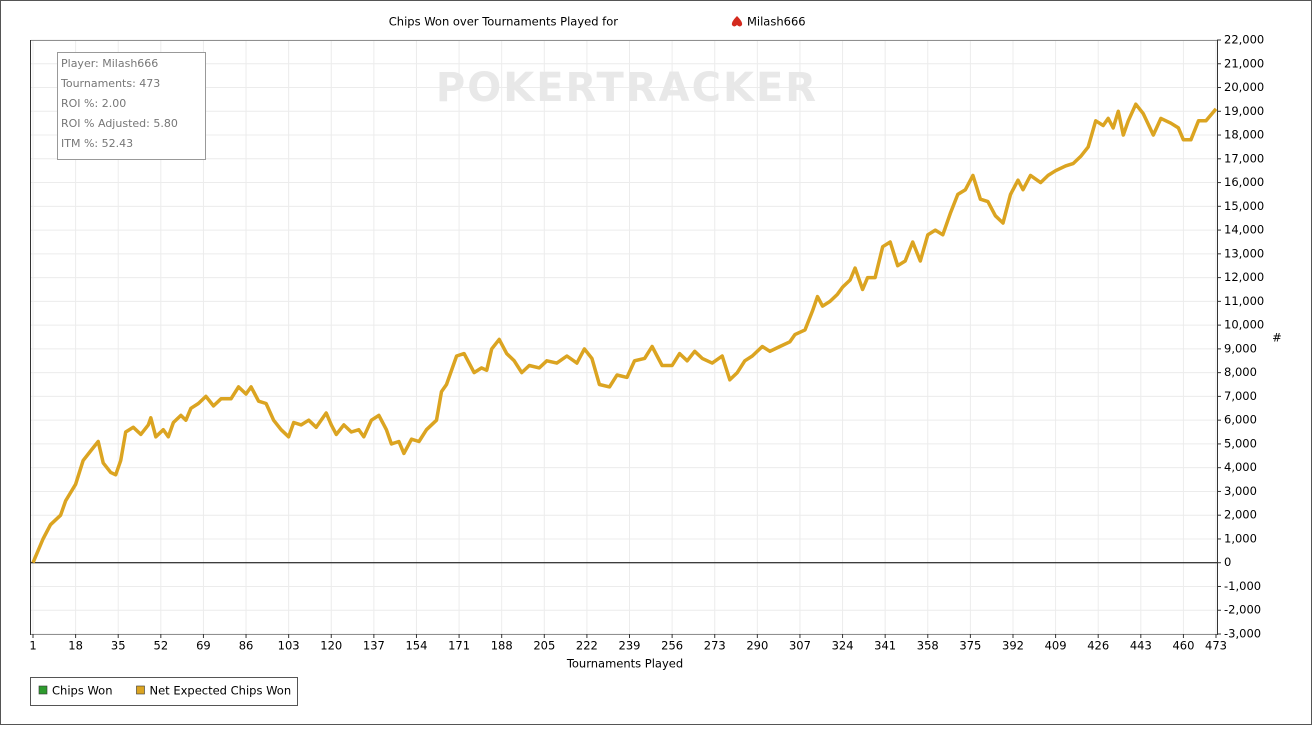 Image resolution: width=1312 pixels, height=729 pixels. Describe the element at coordinates (737, 21) in the screenshot. I see `spade-icon` at that location.